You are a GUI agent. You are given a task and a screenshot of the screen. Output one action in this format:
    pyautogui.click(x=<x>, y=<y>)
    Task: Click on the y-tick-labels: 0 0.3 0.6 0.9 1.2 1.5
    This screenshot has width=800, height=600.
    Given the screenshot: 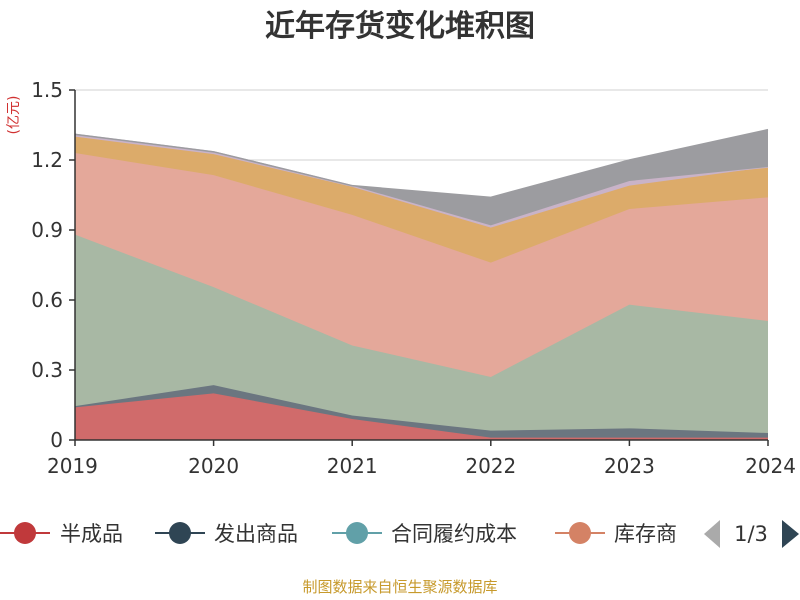 What is the action you would take?
    pyautogui.click(x=47, y=265)
    